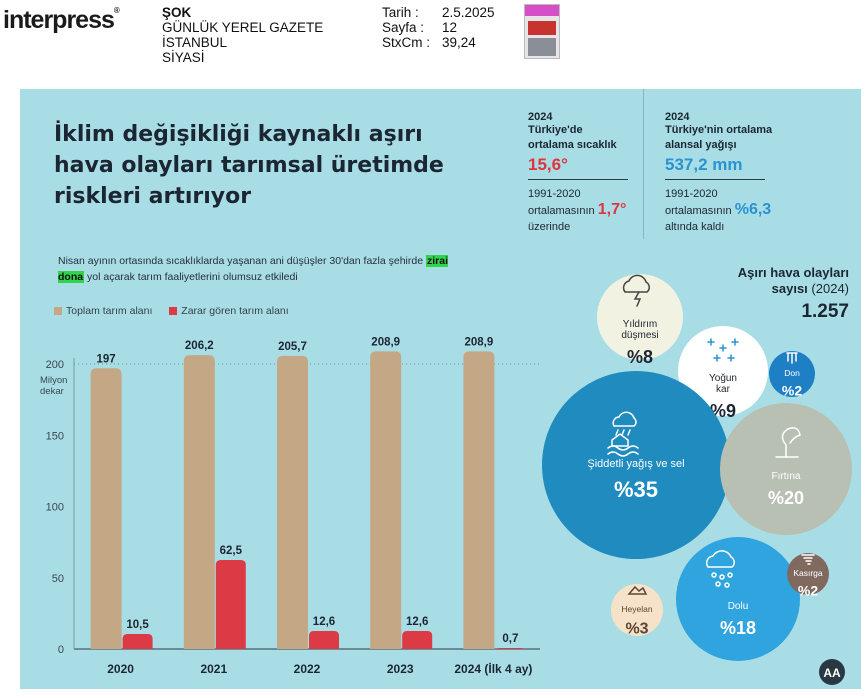 Image resolution: width=865 pixels, height=698 pixels. I want to click on hail-icon, so click(720, 569).